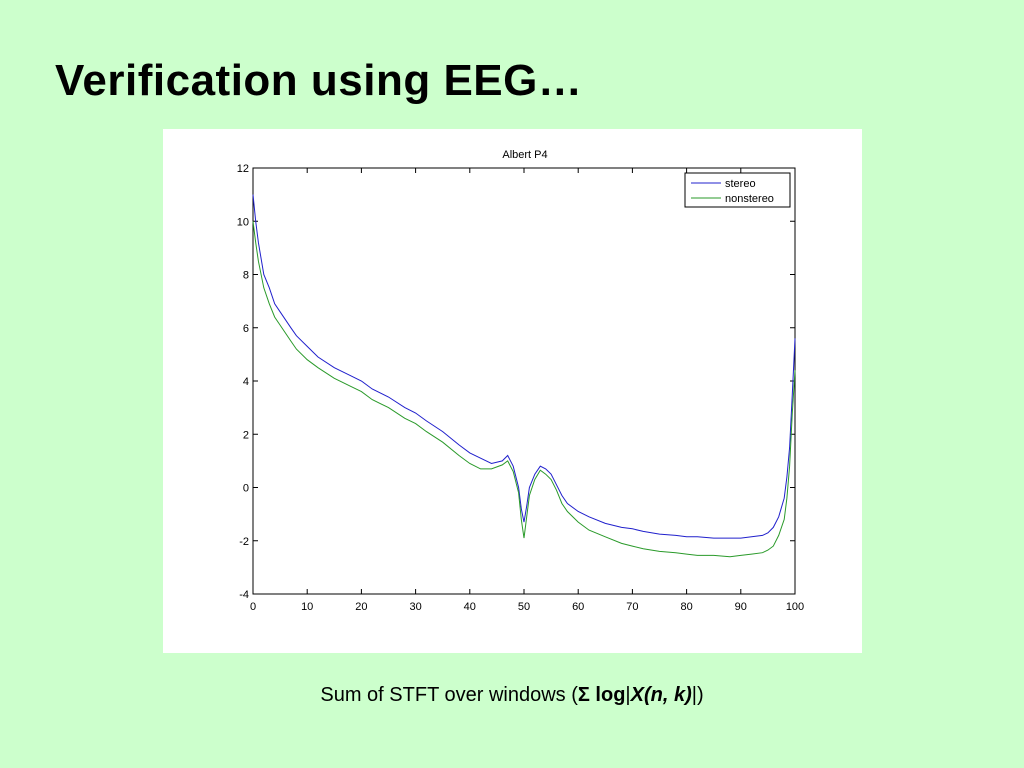  I want to click on y-tick-label: -2, so click(244, 542).